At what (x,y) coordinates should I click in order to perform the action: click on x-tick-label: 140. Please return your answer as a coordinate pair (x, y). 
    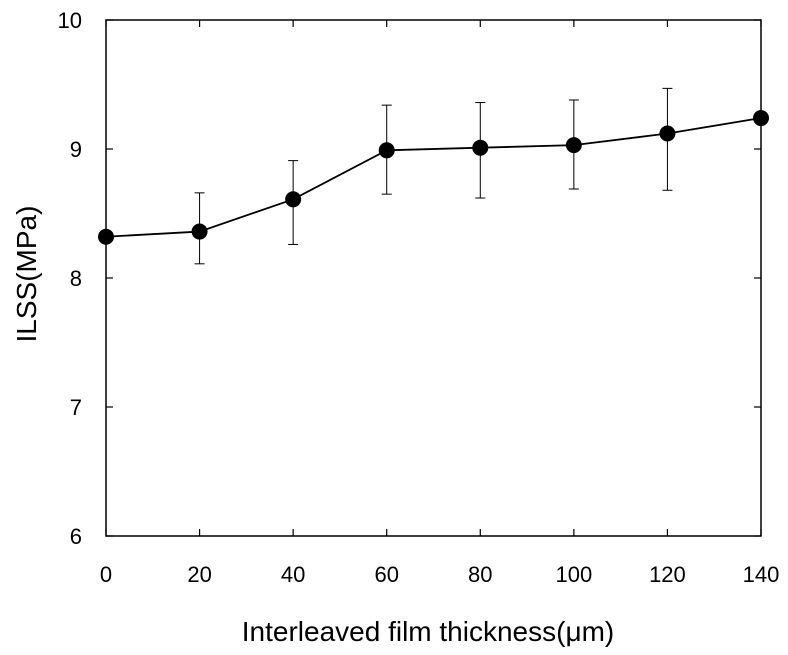
    Looking at the image, I should click on (761, 574).